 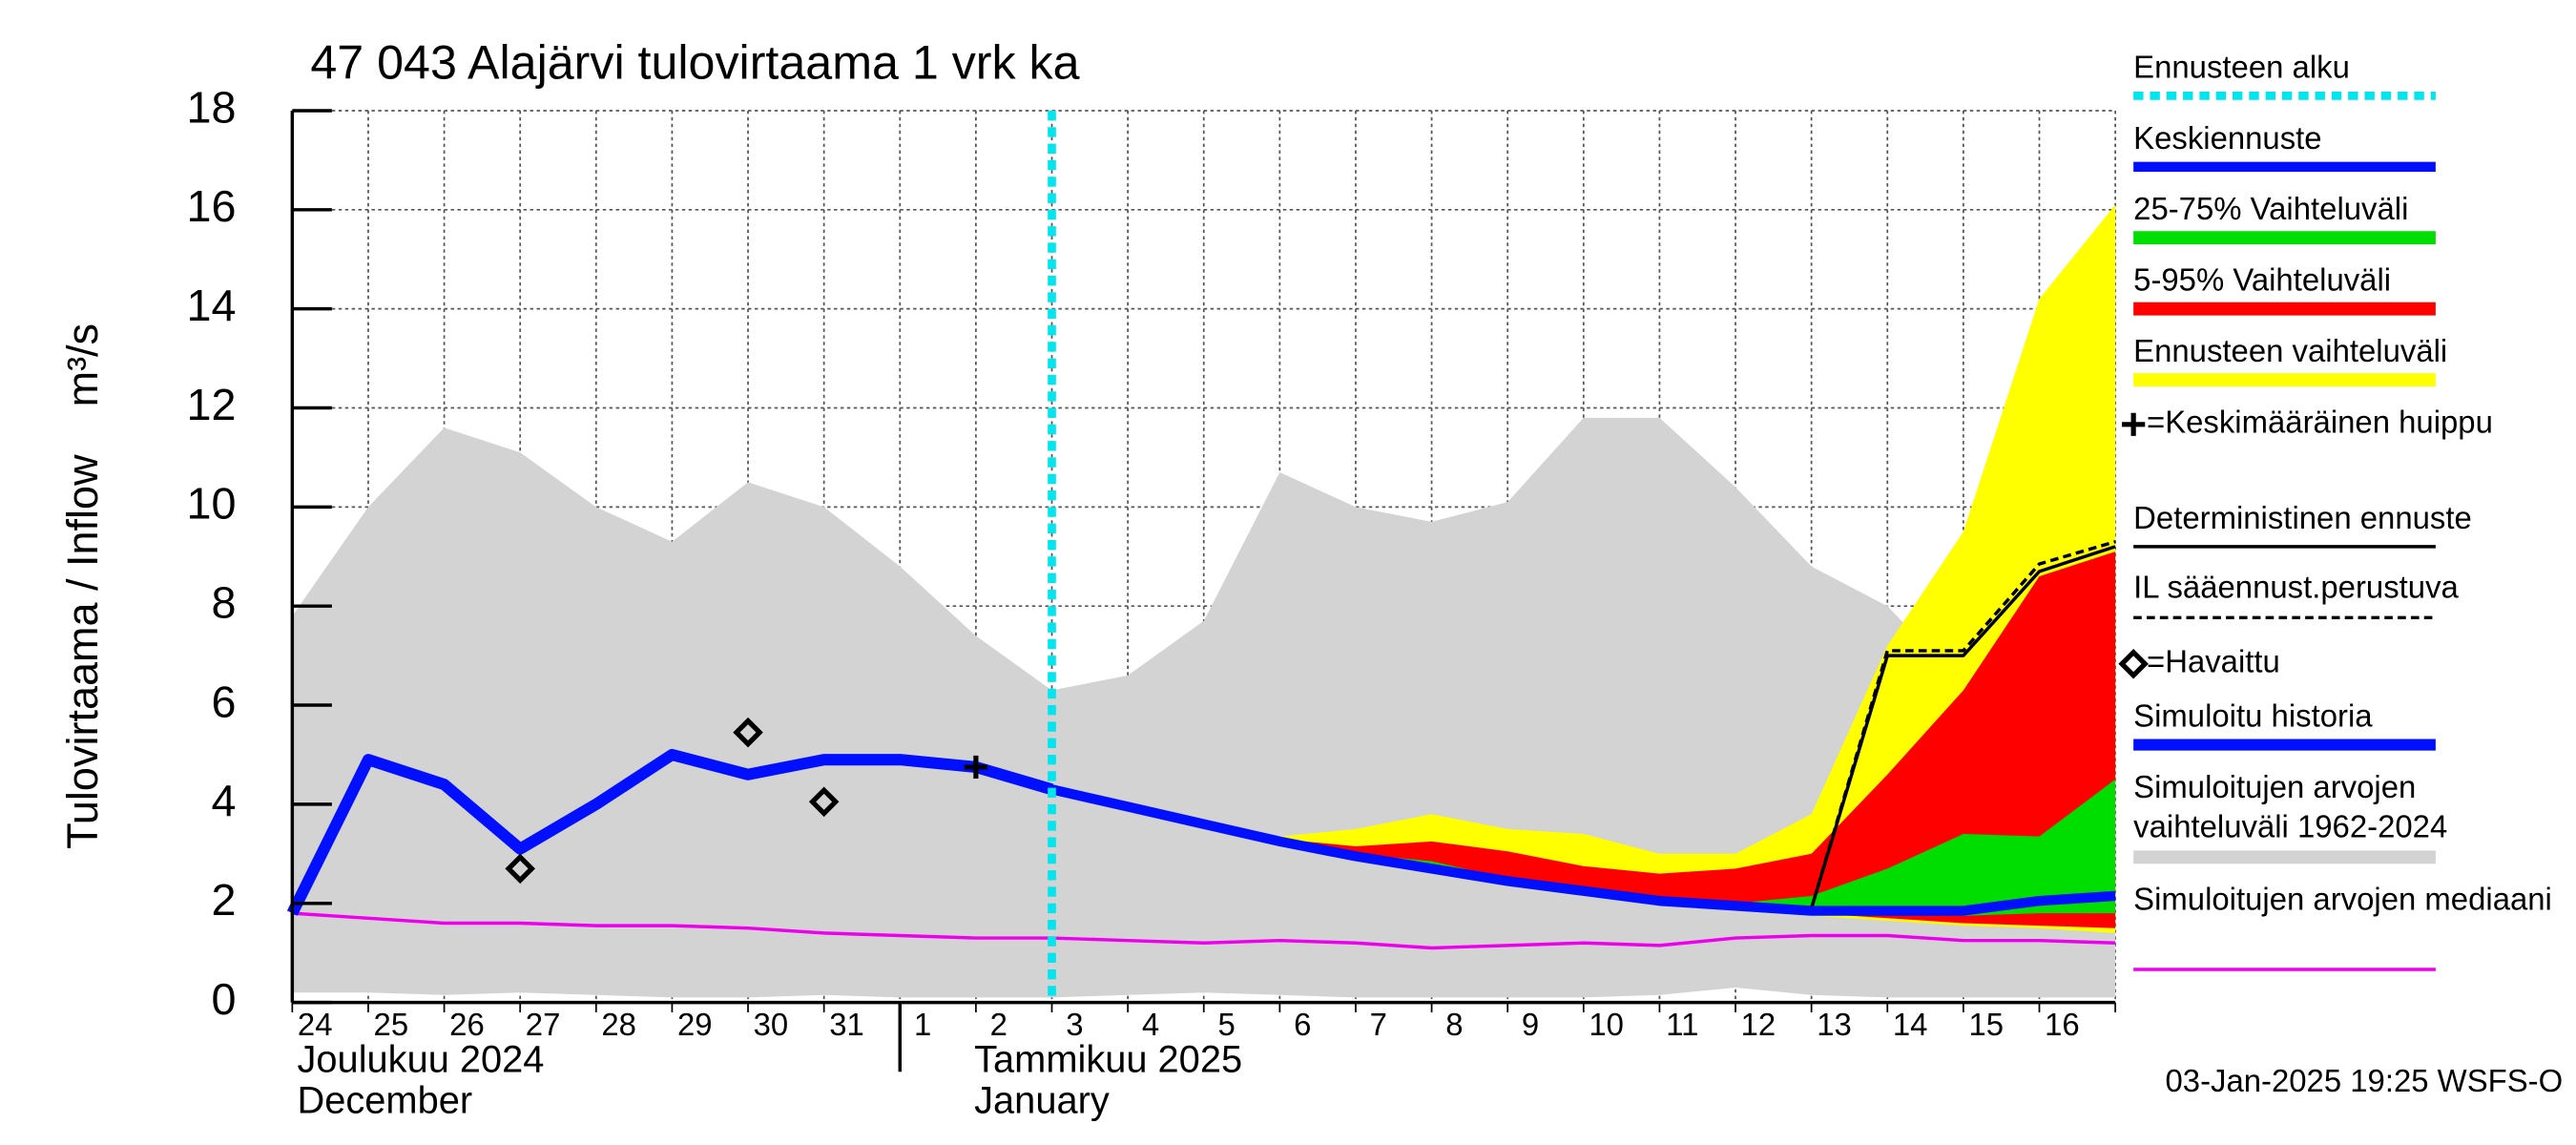 What do you see at coordinates (1108, 1059) in the screenshot?
I see `month-label: Tammikuu 2025` at bounding box center [1108, 1059].